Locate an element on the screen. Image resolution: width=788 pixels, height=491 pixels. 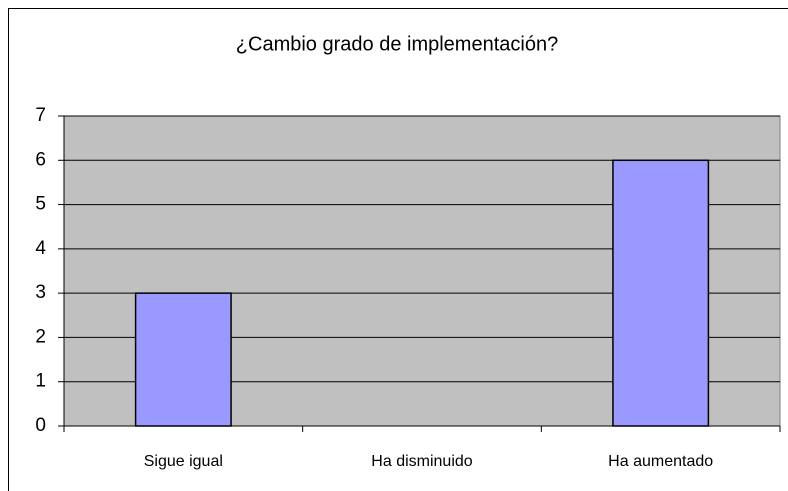
y-tick-label: 6 is located at coordinates (40, 159).